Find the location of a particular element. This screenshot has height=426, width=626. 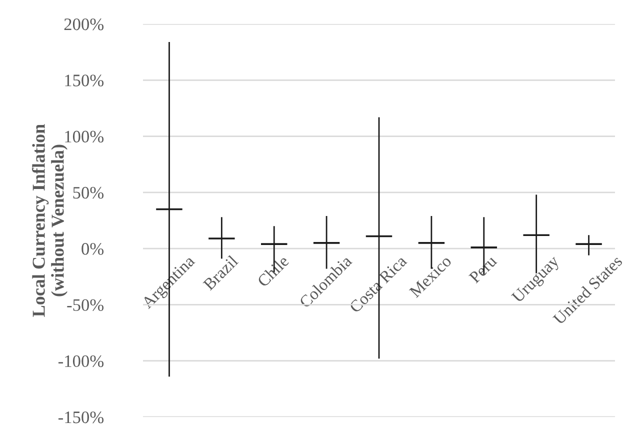

y-tick-label: 150% is located at coordinates (84, 80).